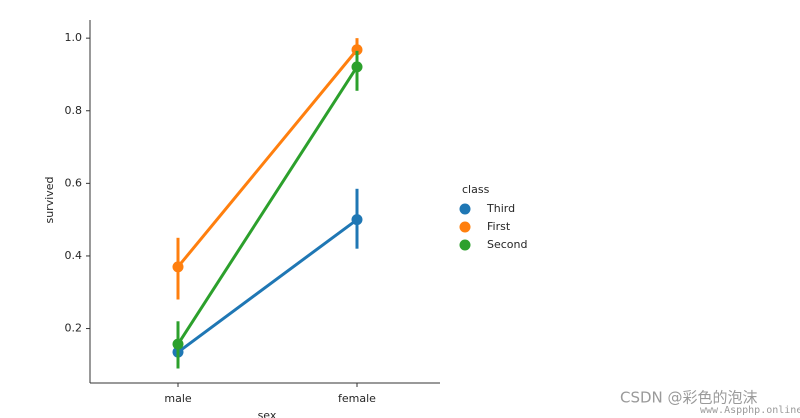 This screenshot has height=418, width=800. Describe the element at coordinates (74, 328) in the screenshot. I see `y-tick-label: 0.2` at that location.